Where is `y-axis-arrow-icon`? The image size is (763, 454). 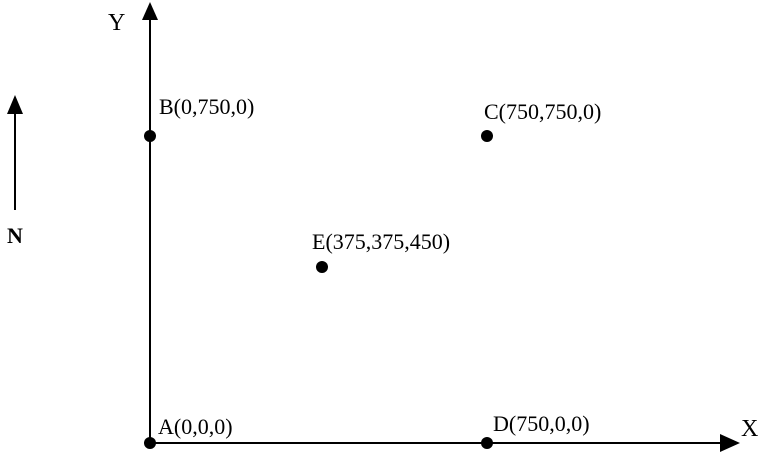 y-axis-arrow-icon is located at coordinates (150, 11).